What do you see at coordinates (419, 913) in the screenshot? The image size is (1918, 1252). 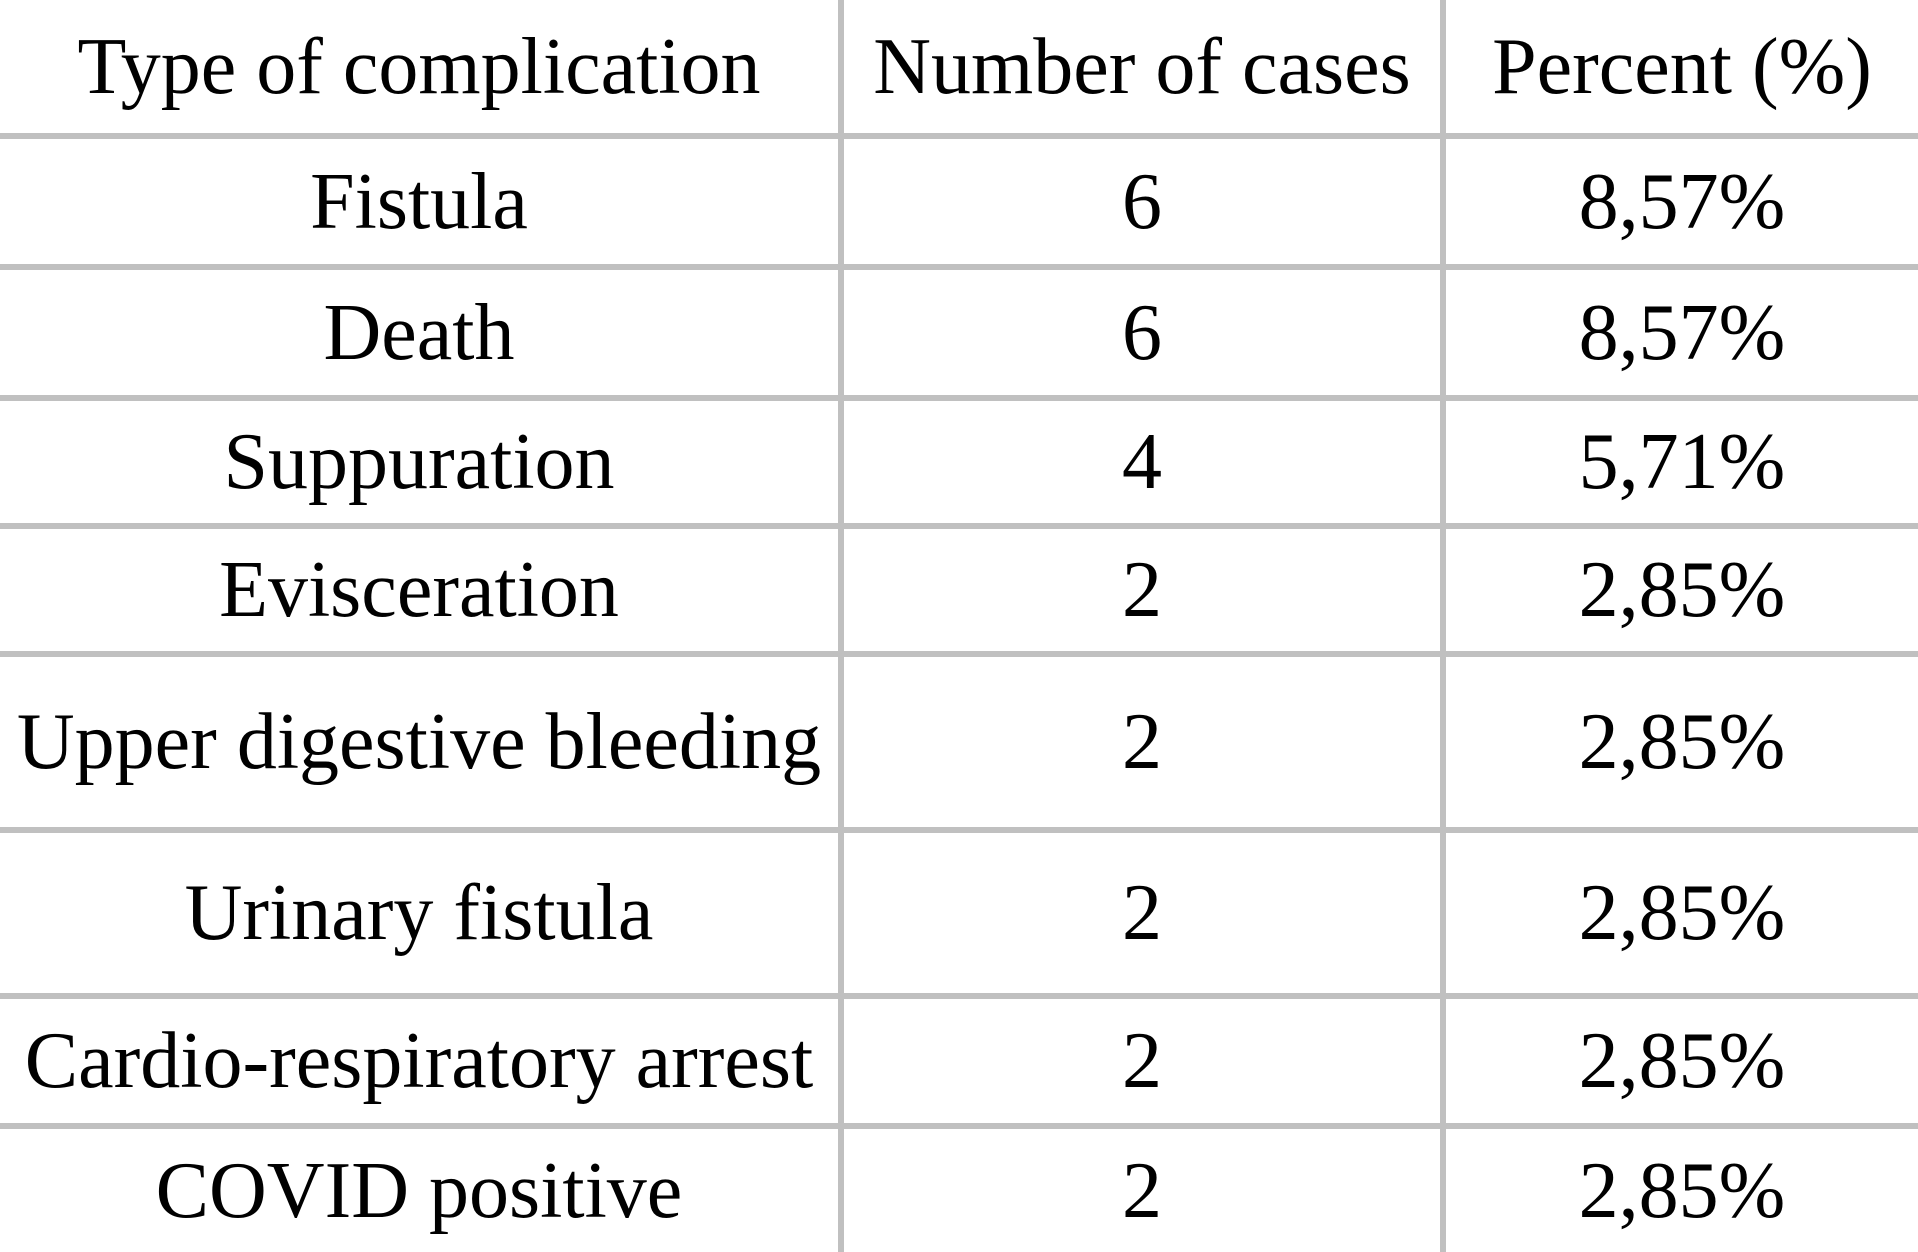 I see `cell-complication-type: Urinary fistula` at bounding box center [419, 913].